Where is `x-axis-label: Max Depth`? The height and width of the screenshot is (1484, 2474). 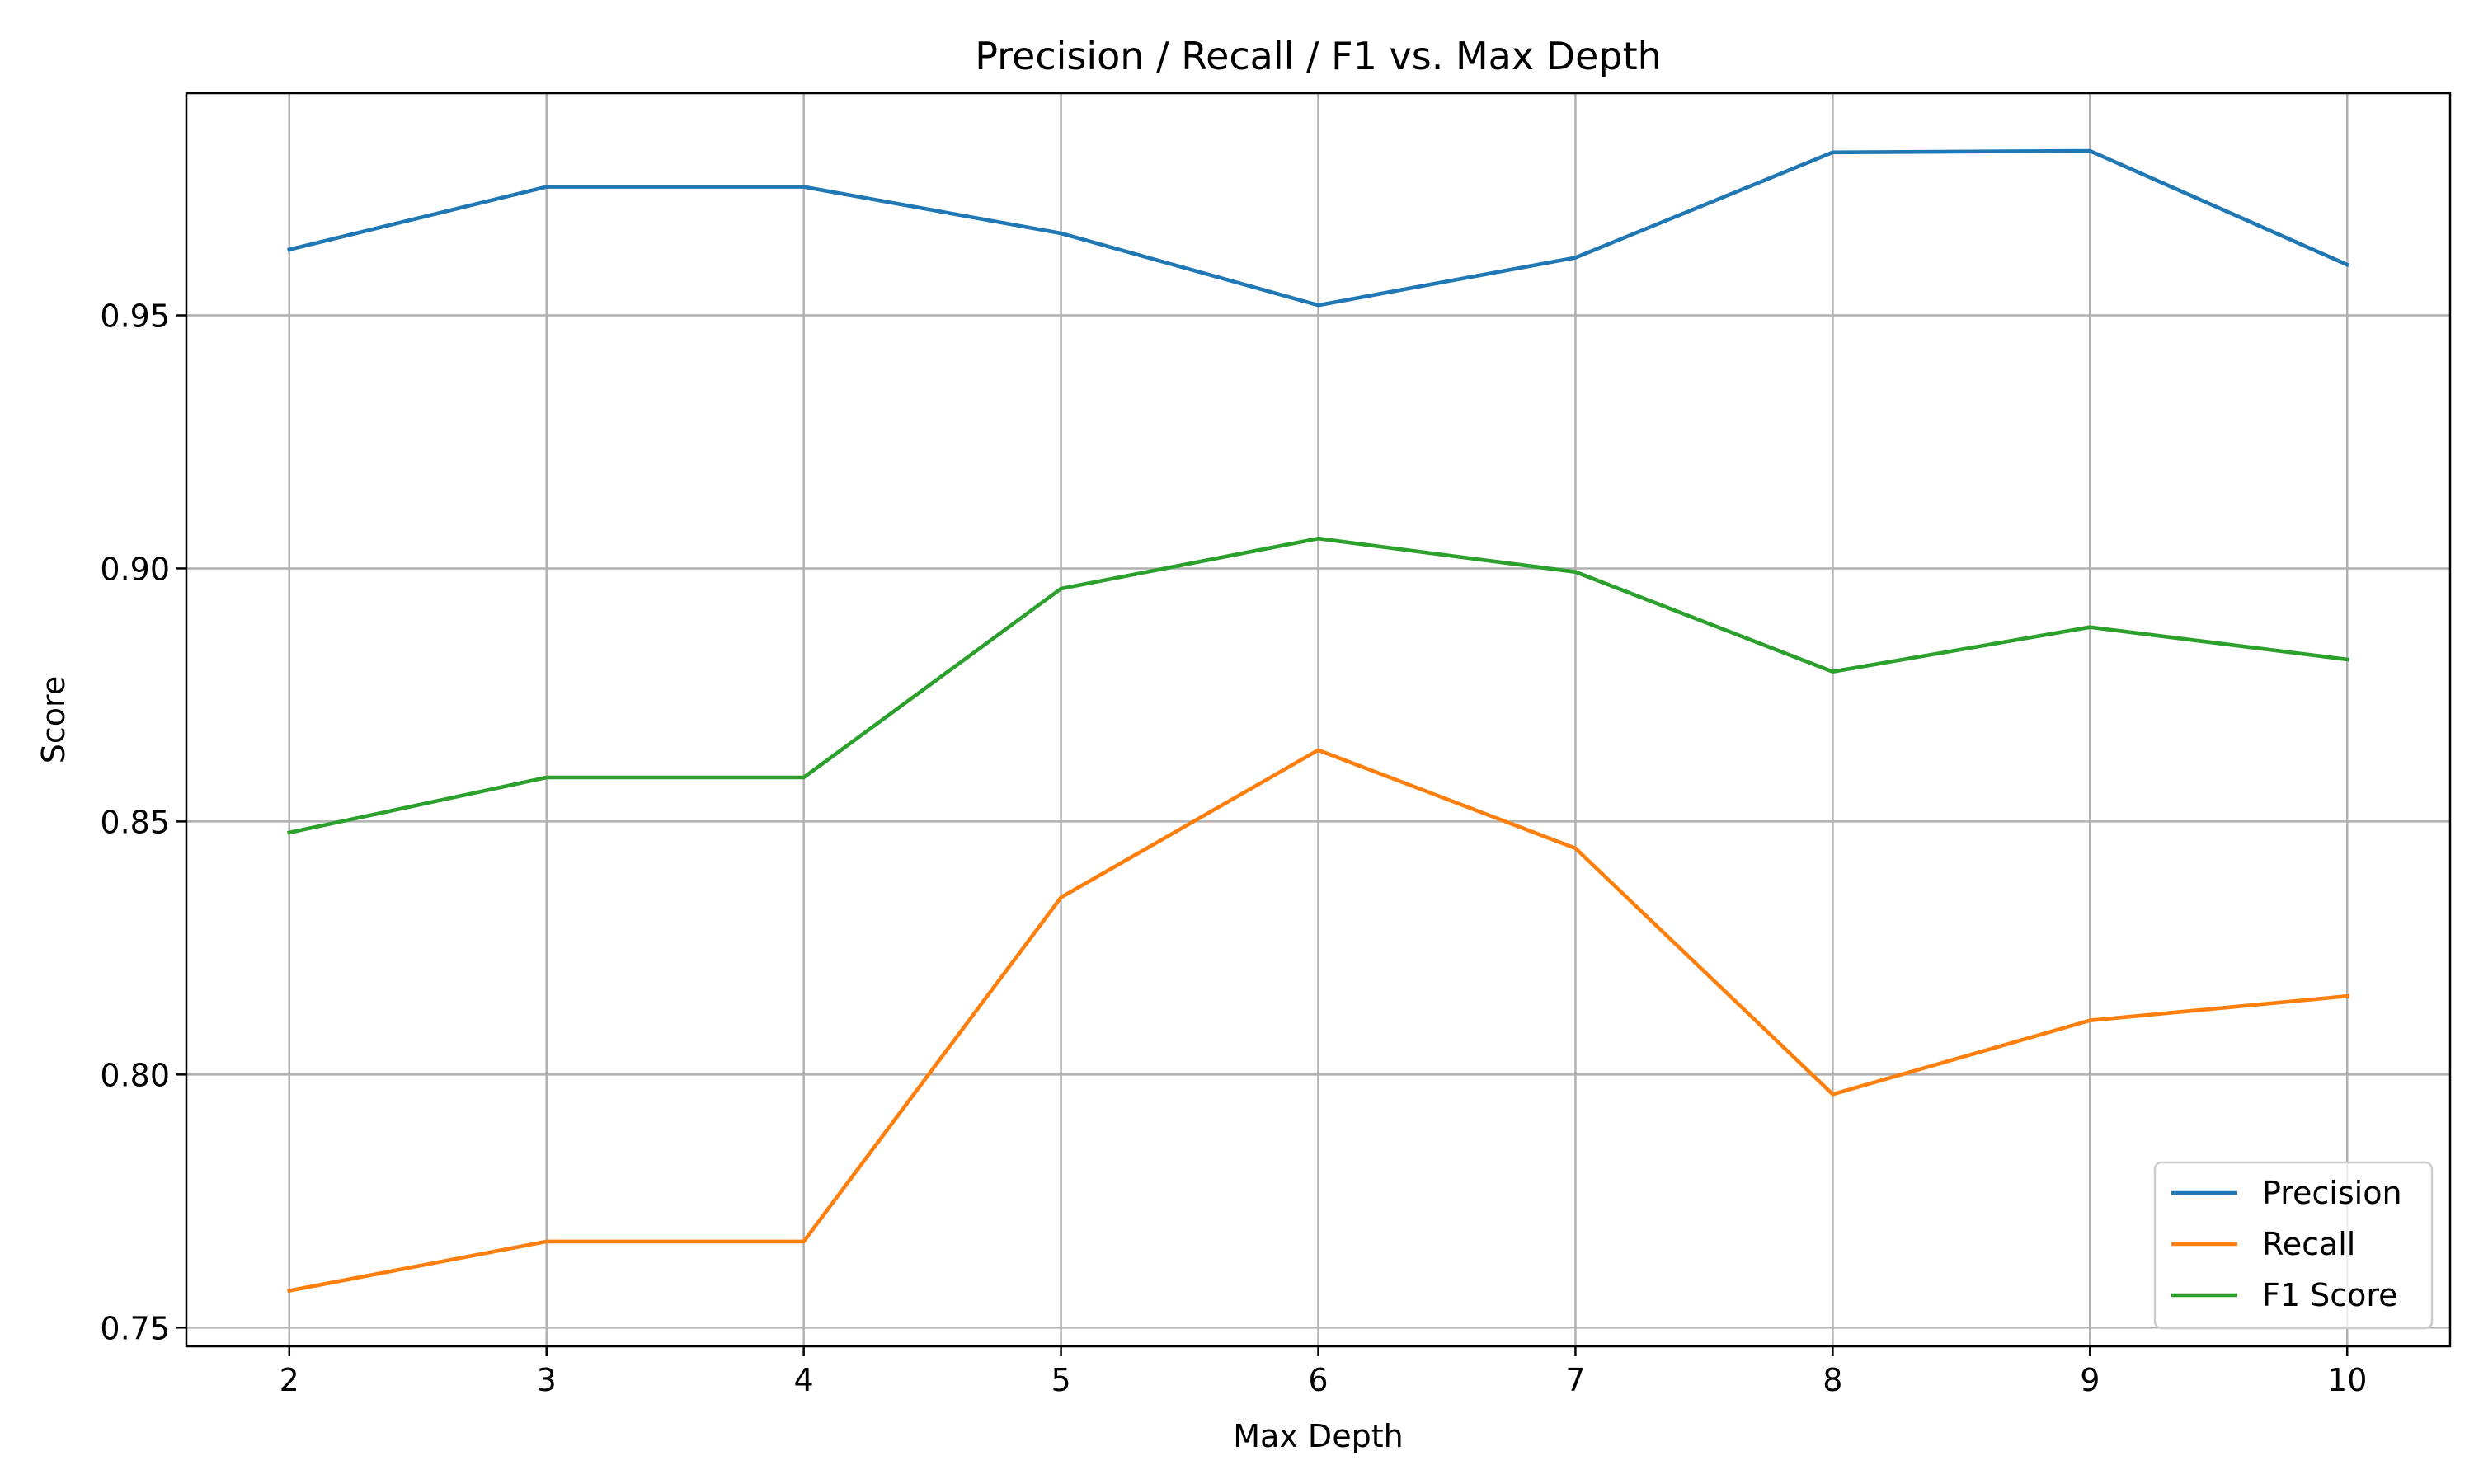 x-axis-label: Max Depth is located at coordinates (1318, 1436).